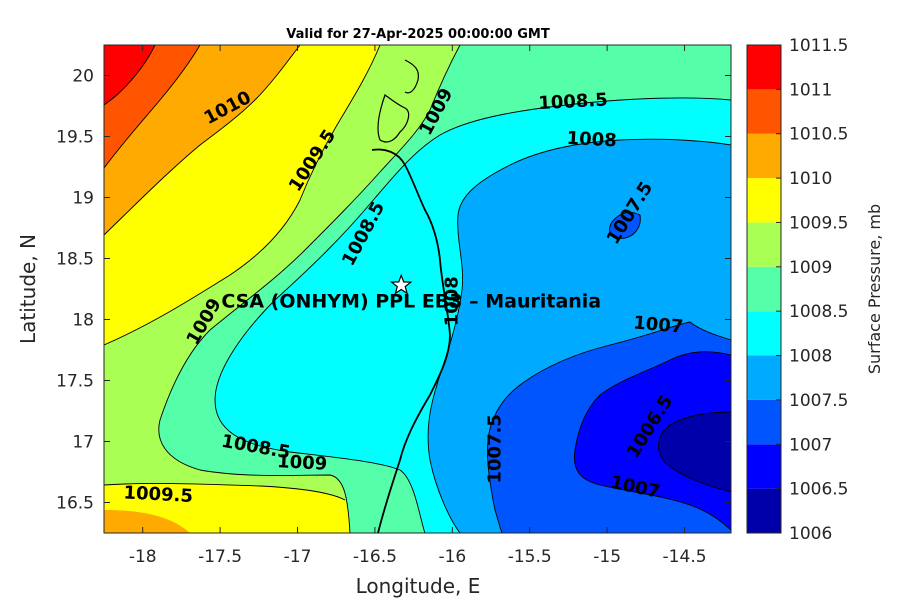  What do you see at coordinates (874, 289) in the screenshot?
I see `colorbar-label: Surface Pressure, mb` at bounding box center [874, 289].